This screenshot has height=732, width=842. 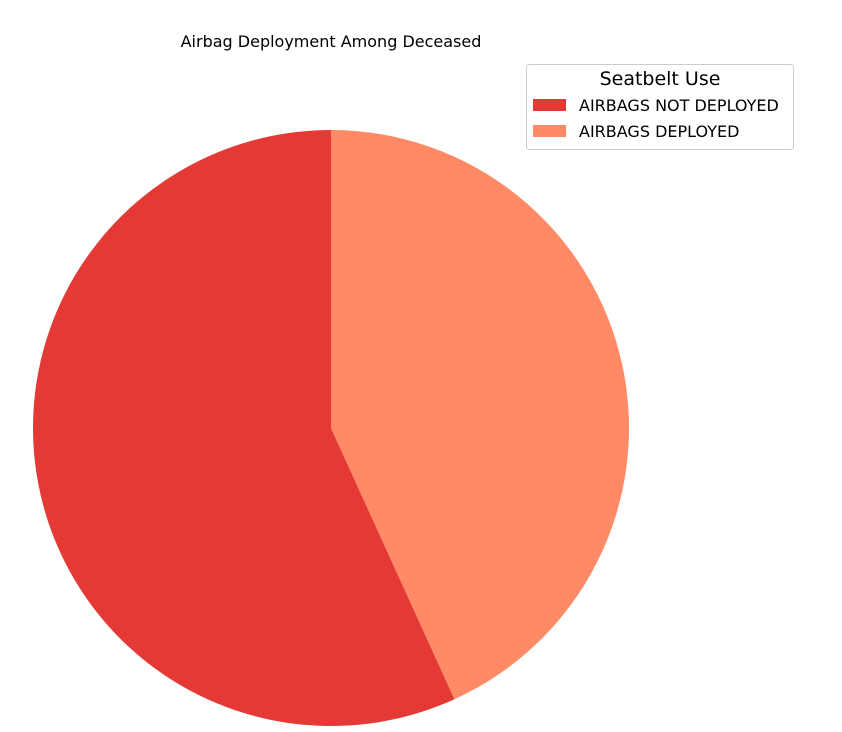 I want to click on legend-entries: AIRBAGS NOT DEPLOYED AIRBAGS DEPLOYED, so click(x=656, y=118).